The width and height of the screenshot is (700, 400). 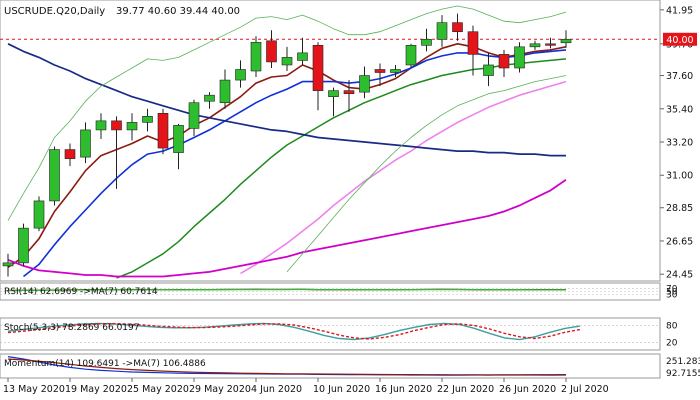 What do you see at coordinates (679, 241) in the screenshot?
I see `price-tick-label: 26.65` at bounding box center [679, 241].